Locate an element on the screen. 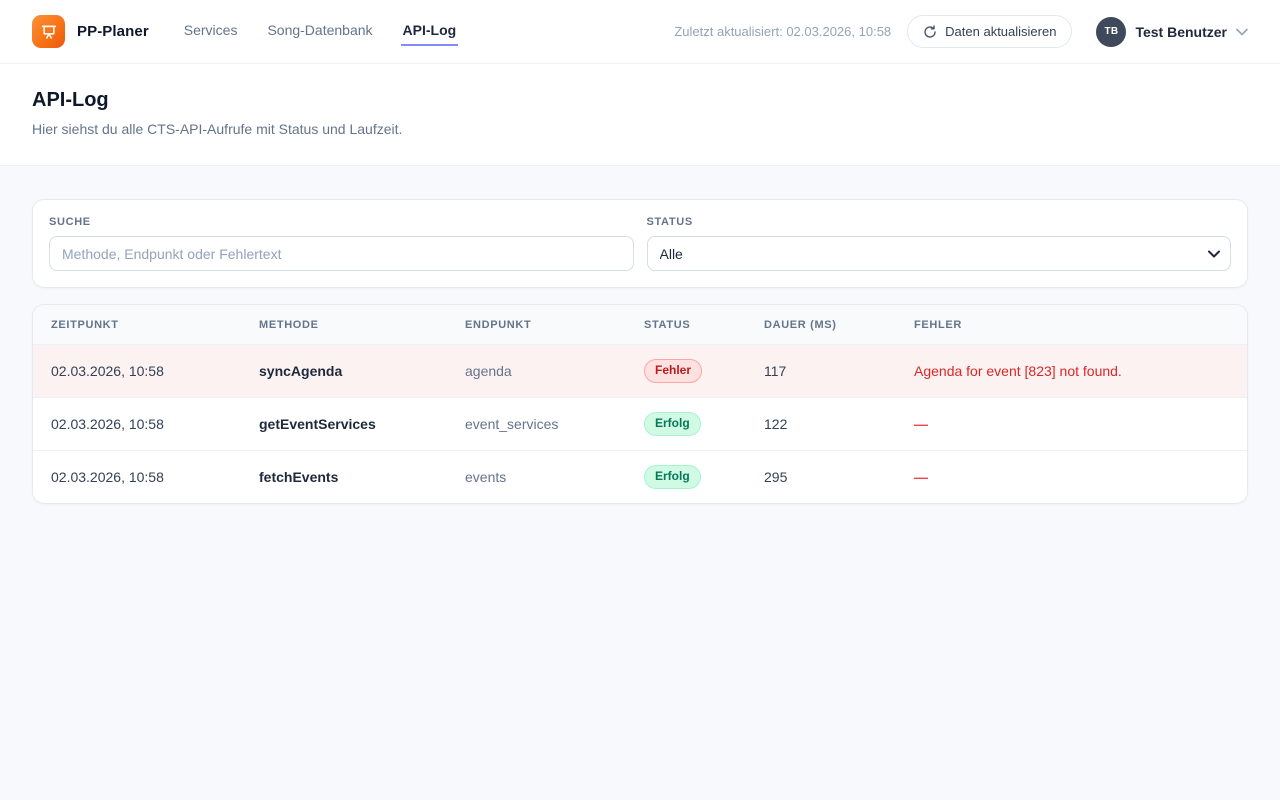  main-nav: Services Song-Datenbank API-Log is located at coordinates (320, 32).